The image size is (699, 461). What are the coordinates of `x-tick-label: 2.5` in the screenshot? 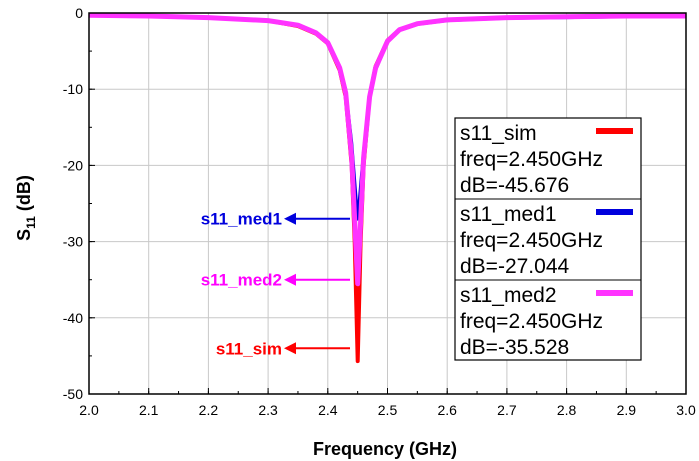 It's located at (388, 410).